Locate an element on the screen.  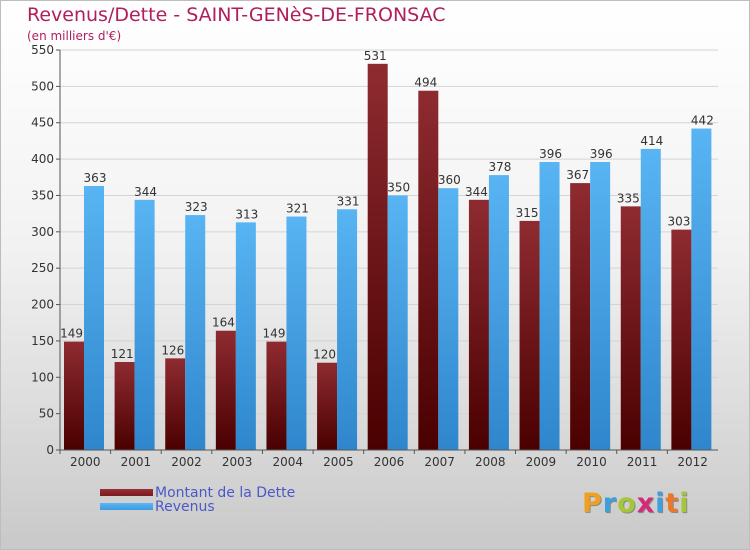
data-label-revenus: 363 is located at coordinates (95, 178).